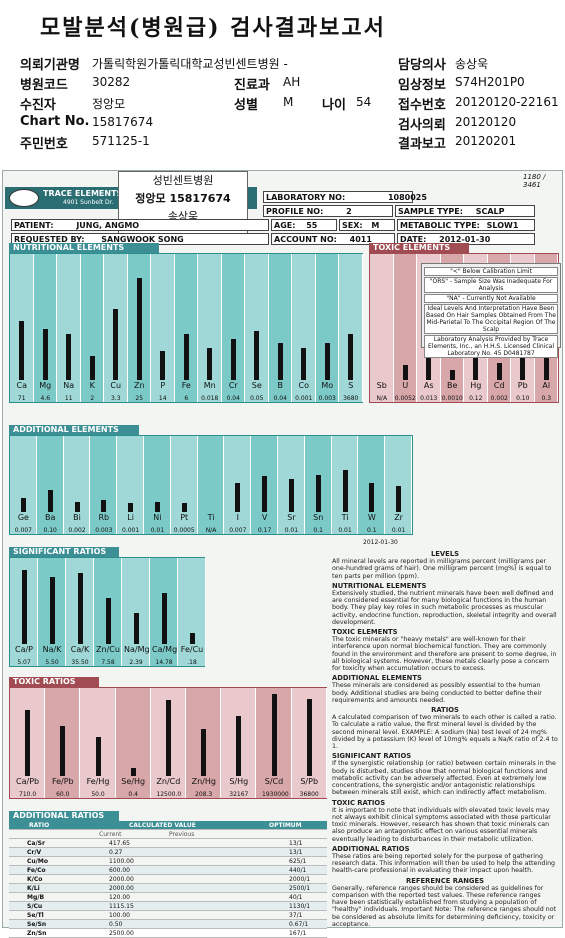 This screenshot has width=565, height=938. Describe the element at coordinates (534, 181) in the screenshot. I see `handwritten-note: 1180 / 3461` at that location.